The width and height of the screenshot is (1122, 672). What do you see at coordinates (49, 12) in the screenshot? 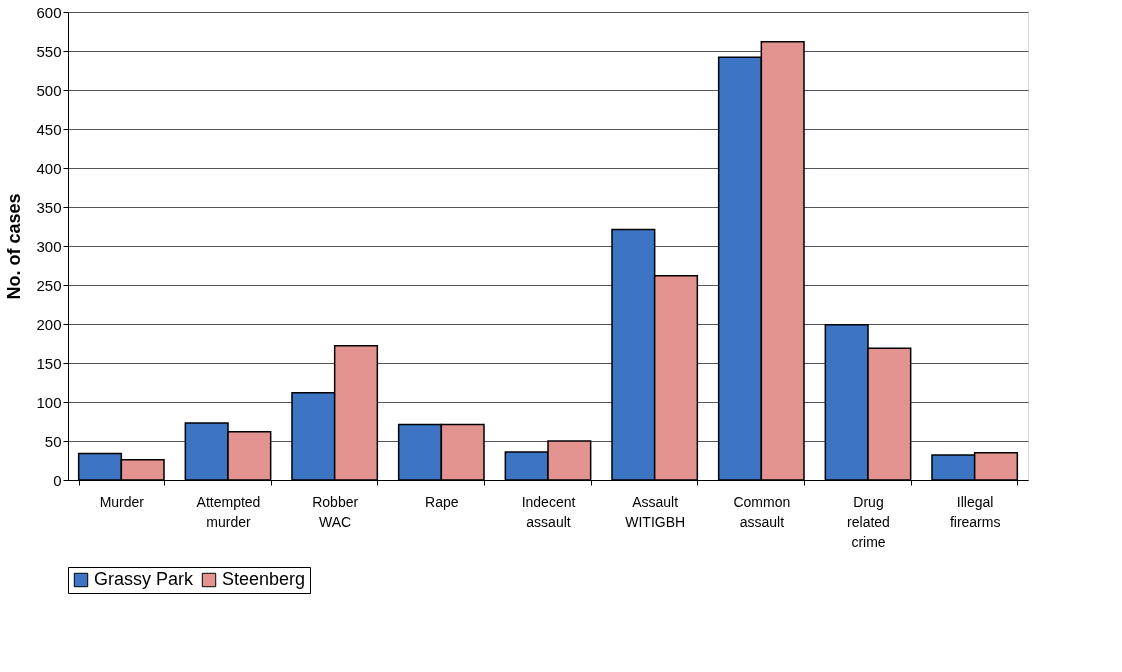
I see `y-tick-label: 600` at bounding box center [49, 12].